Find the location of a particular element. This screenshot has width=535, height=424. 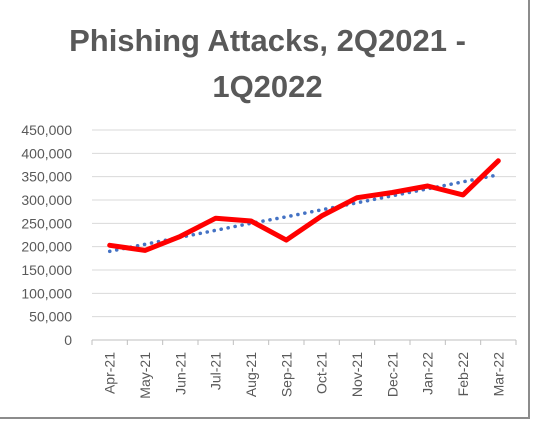

chart-title: Phishing Attacks, 2Q2021 - 1Q2022 is located at coordinates (267, 63).